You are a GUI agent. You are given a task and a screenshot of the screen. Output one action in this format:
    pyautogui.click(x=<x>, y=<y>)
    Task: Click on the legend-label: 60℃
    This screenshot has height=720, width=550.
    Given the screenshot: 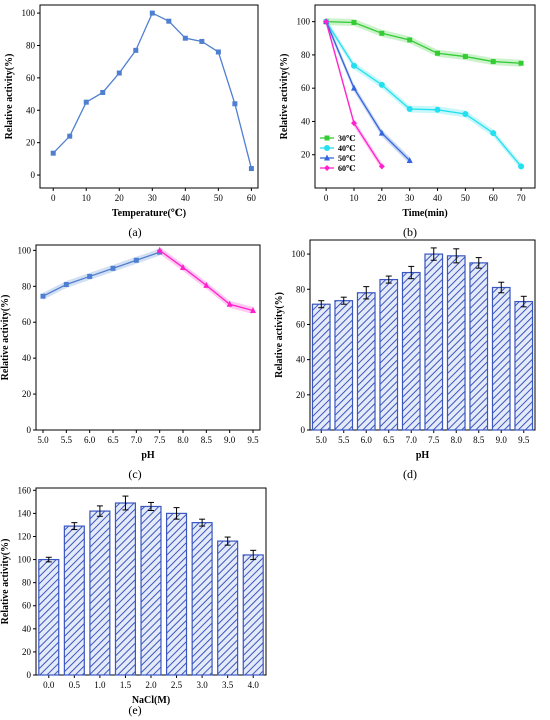 What is the action you would take?
    pyautogui.click(x=347, y=168)
    